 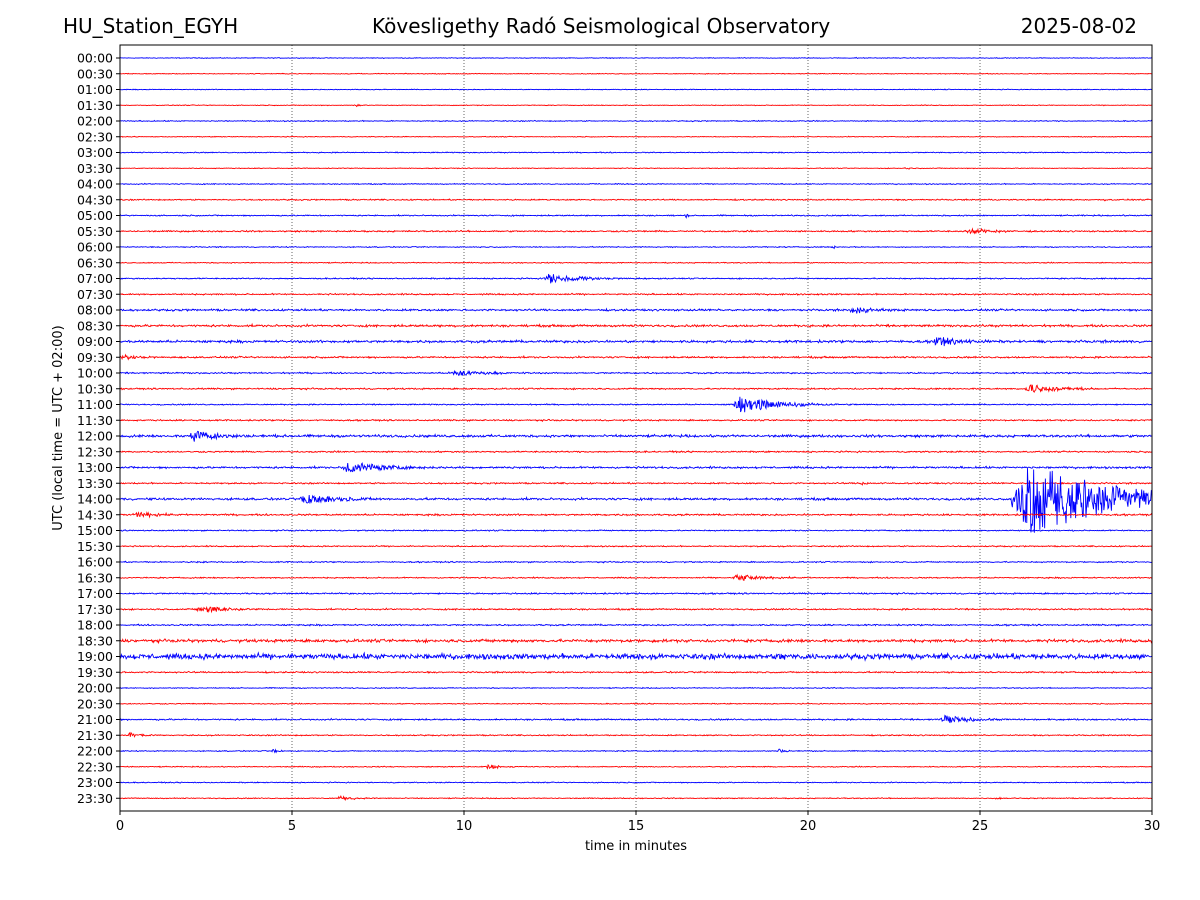 What do you see at coordinates (980, 826) in the screenshot?
I see `x-tick-label: 25` at bounding box center [980, 826].